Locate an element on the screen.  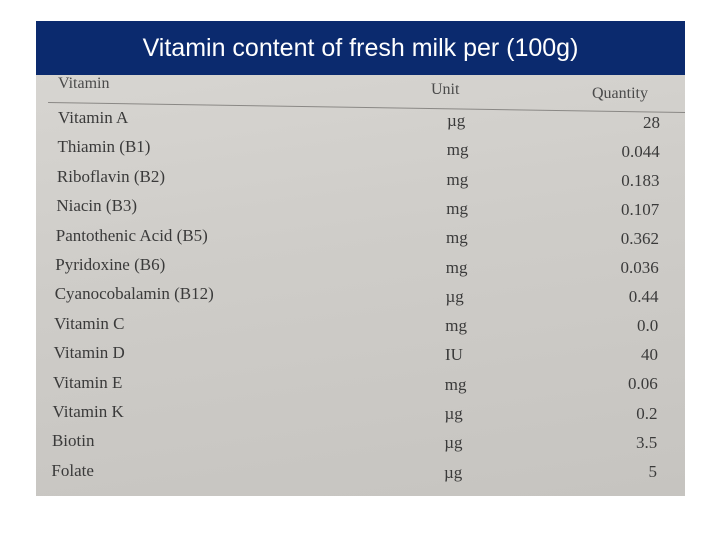
table-row: Riboflavin (B2) mg 0.183 is located at coordinates (358, 181).